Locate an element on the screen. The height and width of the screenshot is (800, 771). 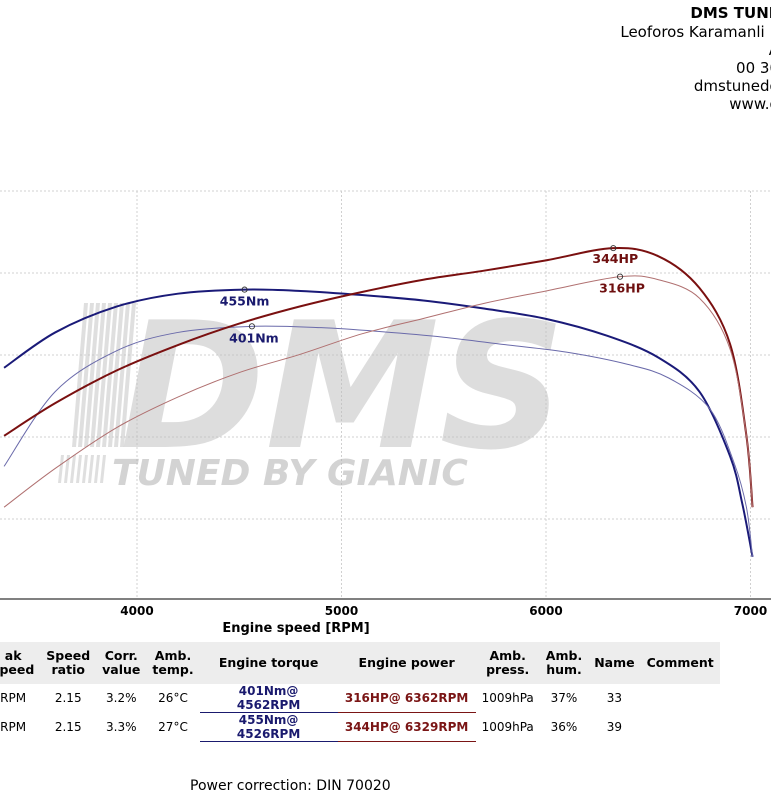
cell-corr: 3.3% is located at coordinates (121, 727).